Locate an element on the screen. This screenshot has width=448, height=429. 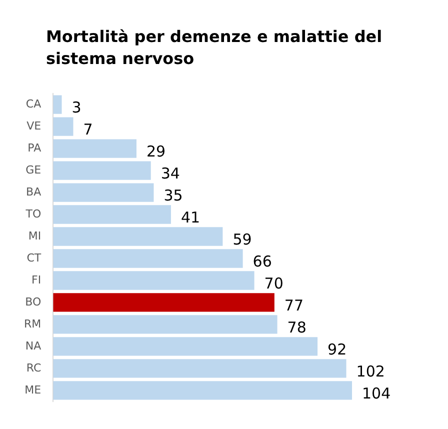
data-label: 34 is located at coordinates (170, 173).